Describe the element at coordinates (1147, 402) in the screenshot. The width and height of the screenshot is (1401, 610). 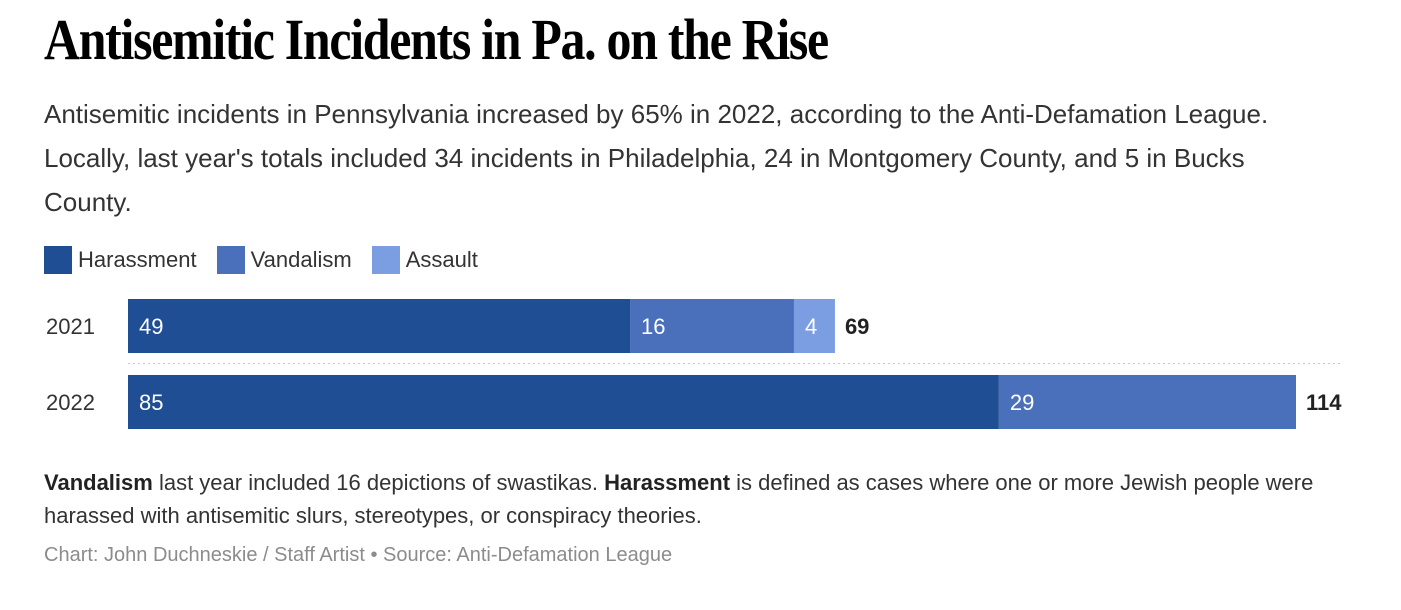
I see `bar-vandalism-2022` at that location.